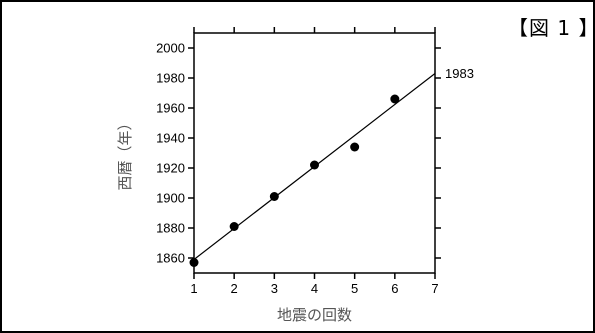  What do you see at coordinates (459, 73) in the screenshot?
I see `annotation-1983: 1983` at bounding box center [459, 73].